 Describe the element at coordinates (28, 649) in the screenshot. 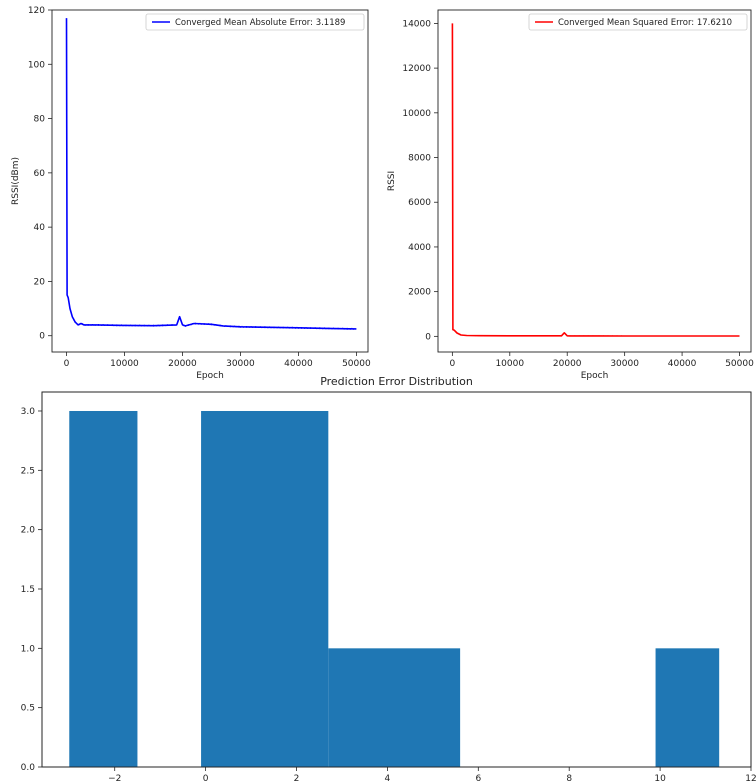

I see `y-tick-label: 1.0` at that location.